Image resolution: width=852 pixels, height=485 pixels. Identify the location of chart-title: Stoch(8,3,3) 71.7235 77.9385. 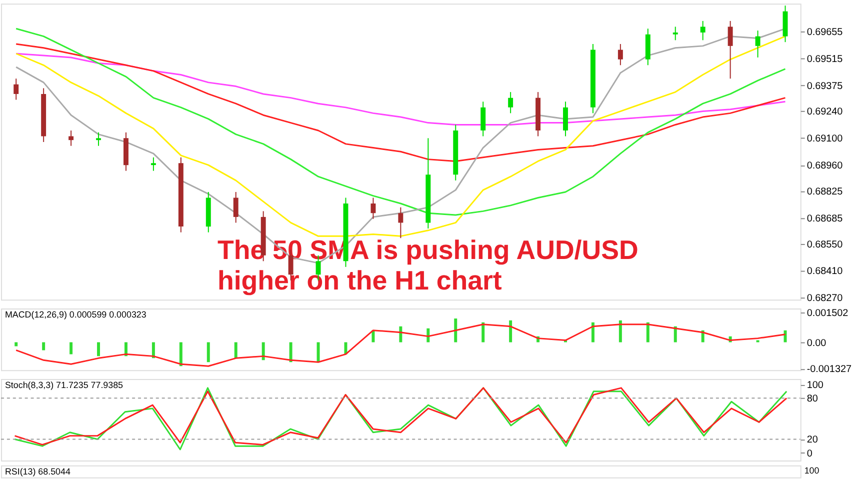
(64, 385).